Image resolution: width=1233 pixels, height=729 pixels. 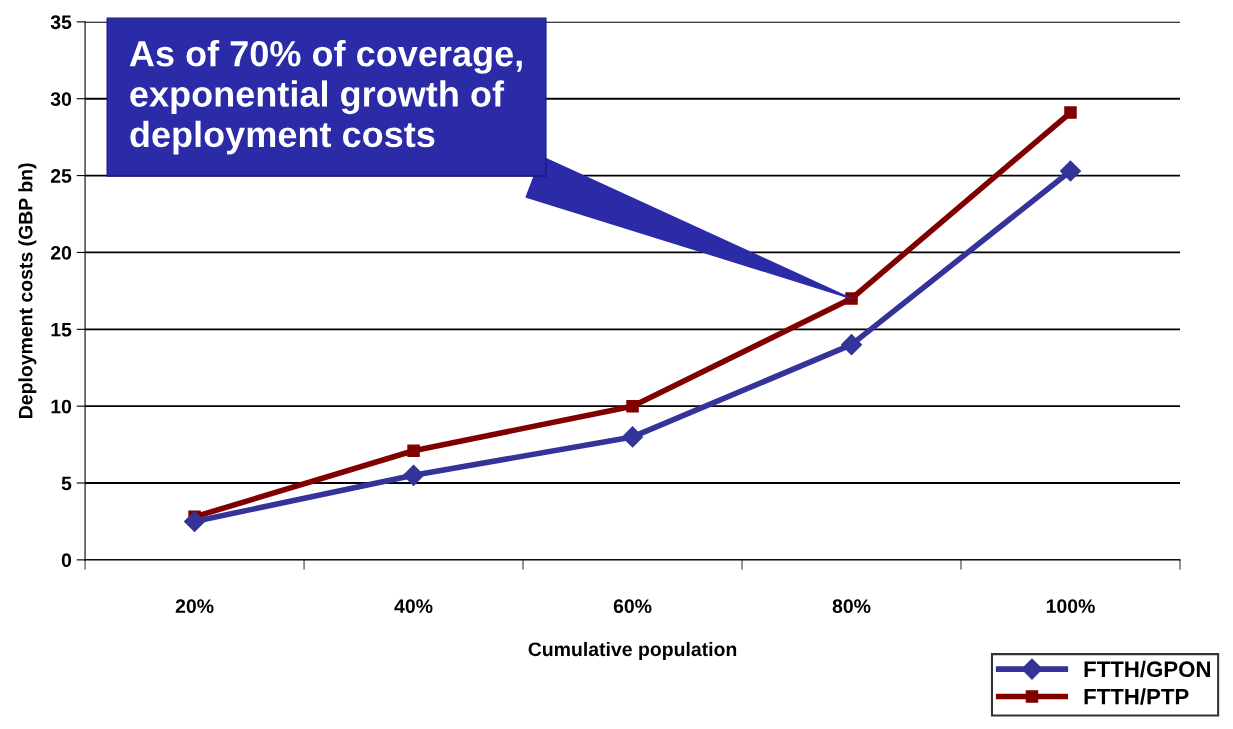 I want to click on y-tick-label: 20, so click(x=61, y=252).